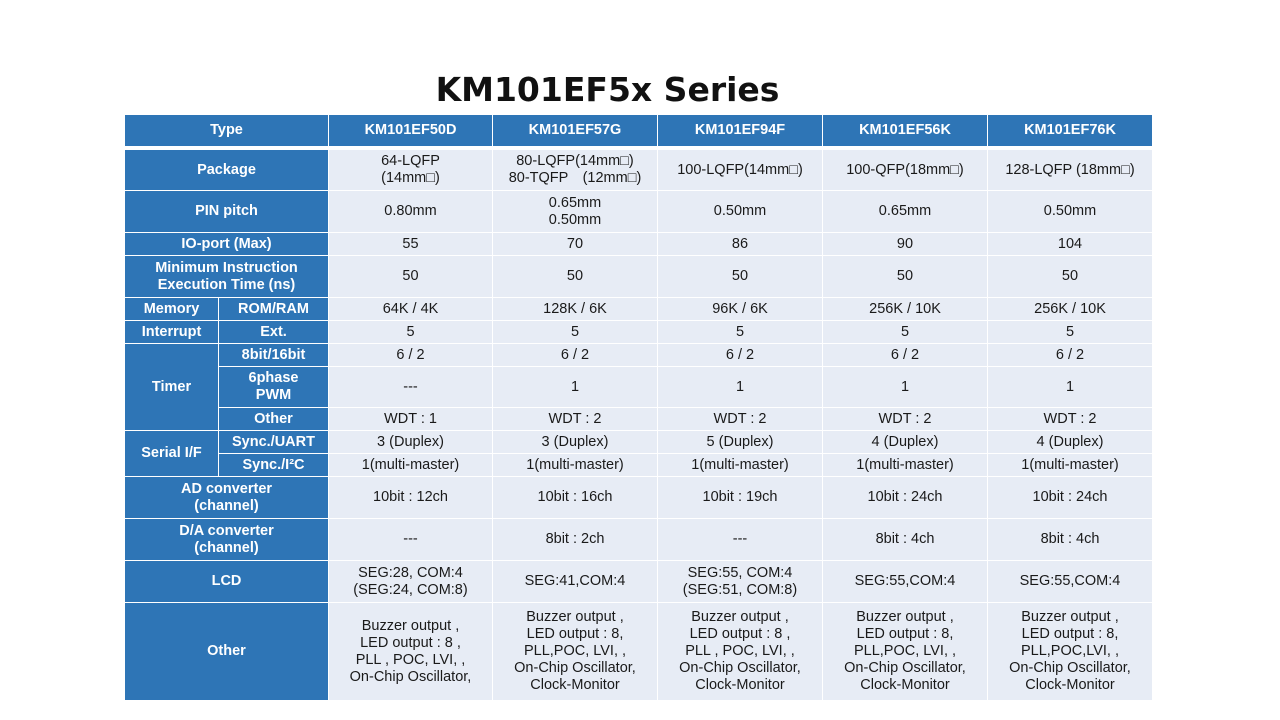 This screenshot has width=1280, height=720. What do you see at coordinates (410, 244) in the screenshot?
I see `cell: 55` at bounding box center [410, 244].